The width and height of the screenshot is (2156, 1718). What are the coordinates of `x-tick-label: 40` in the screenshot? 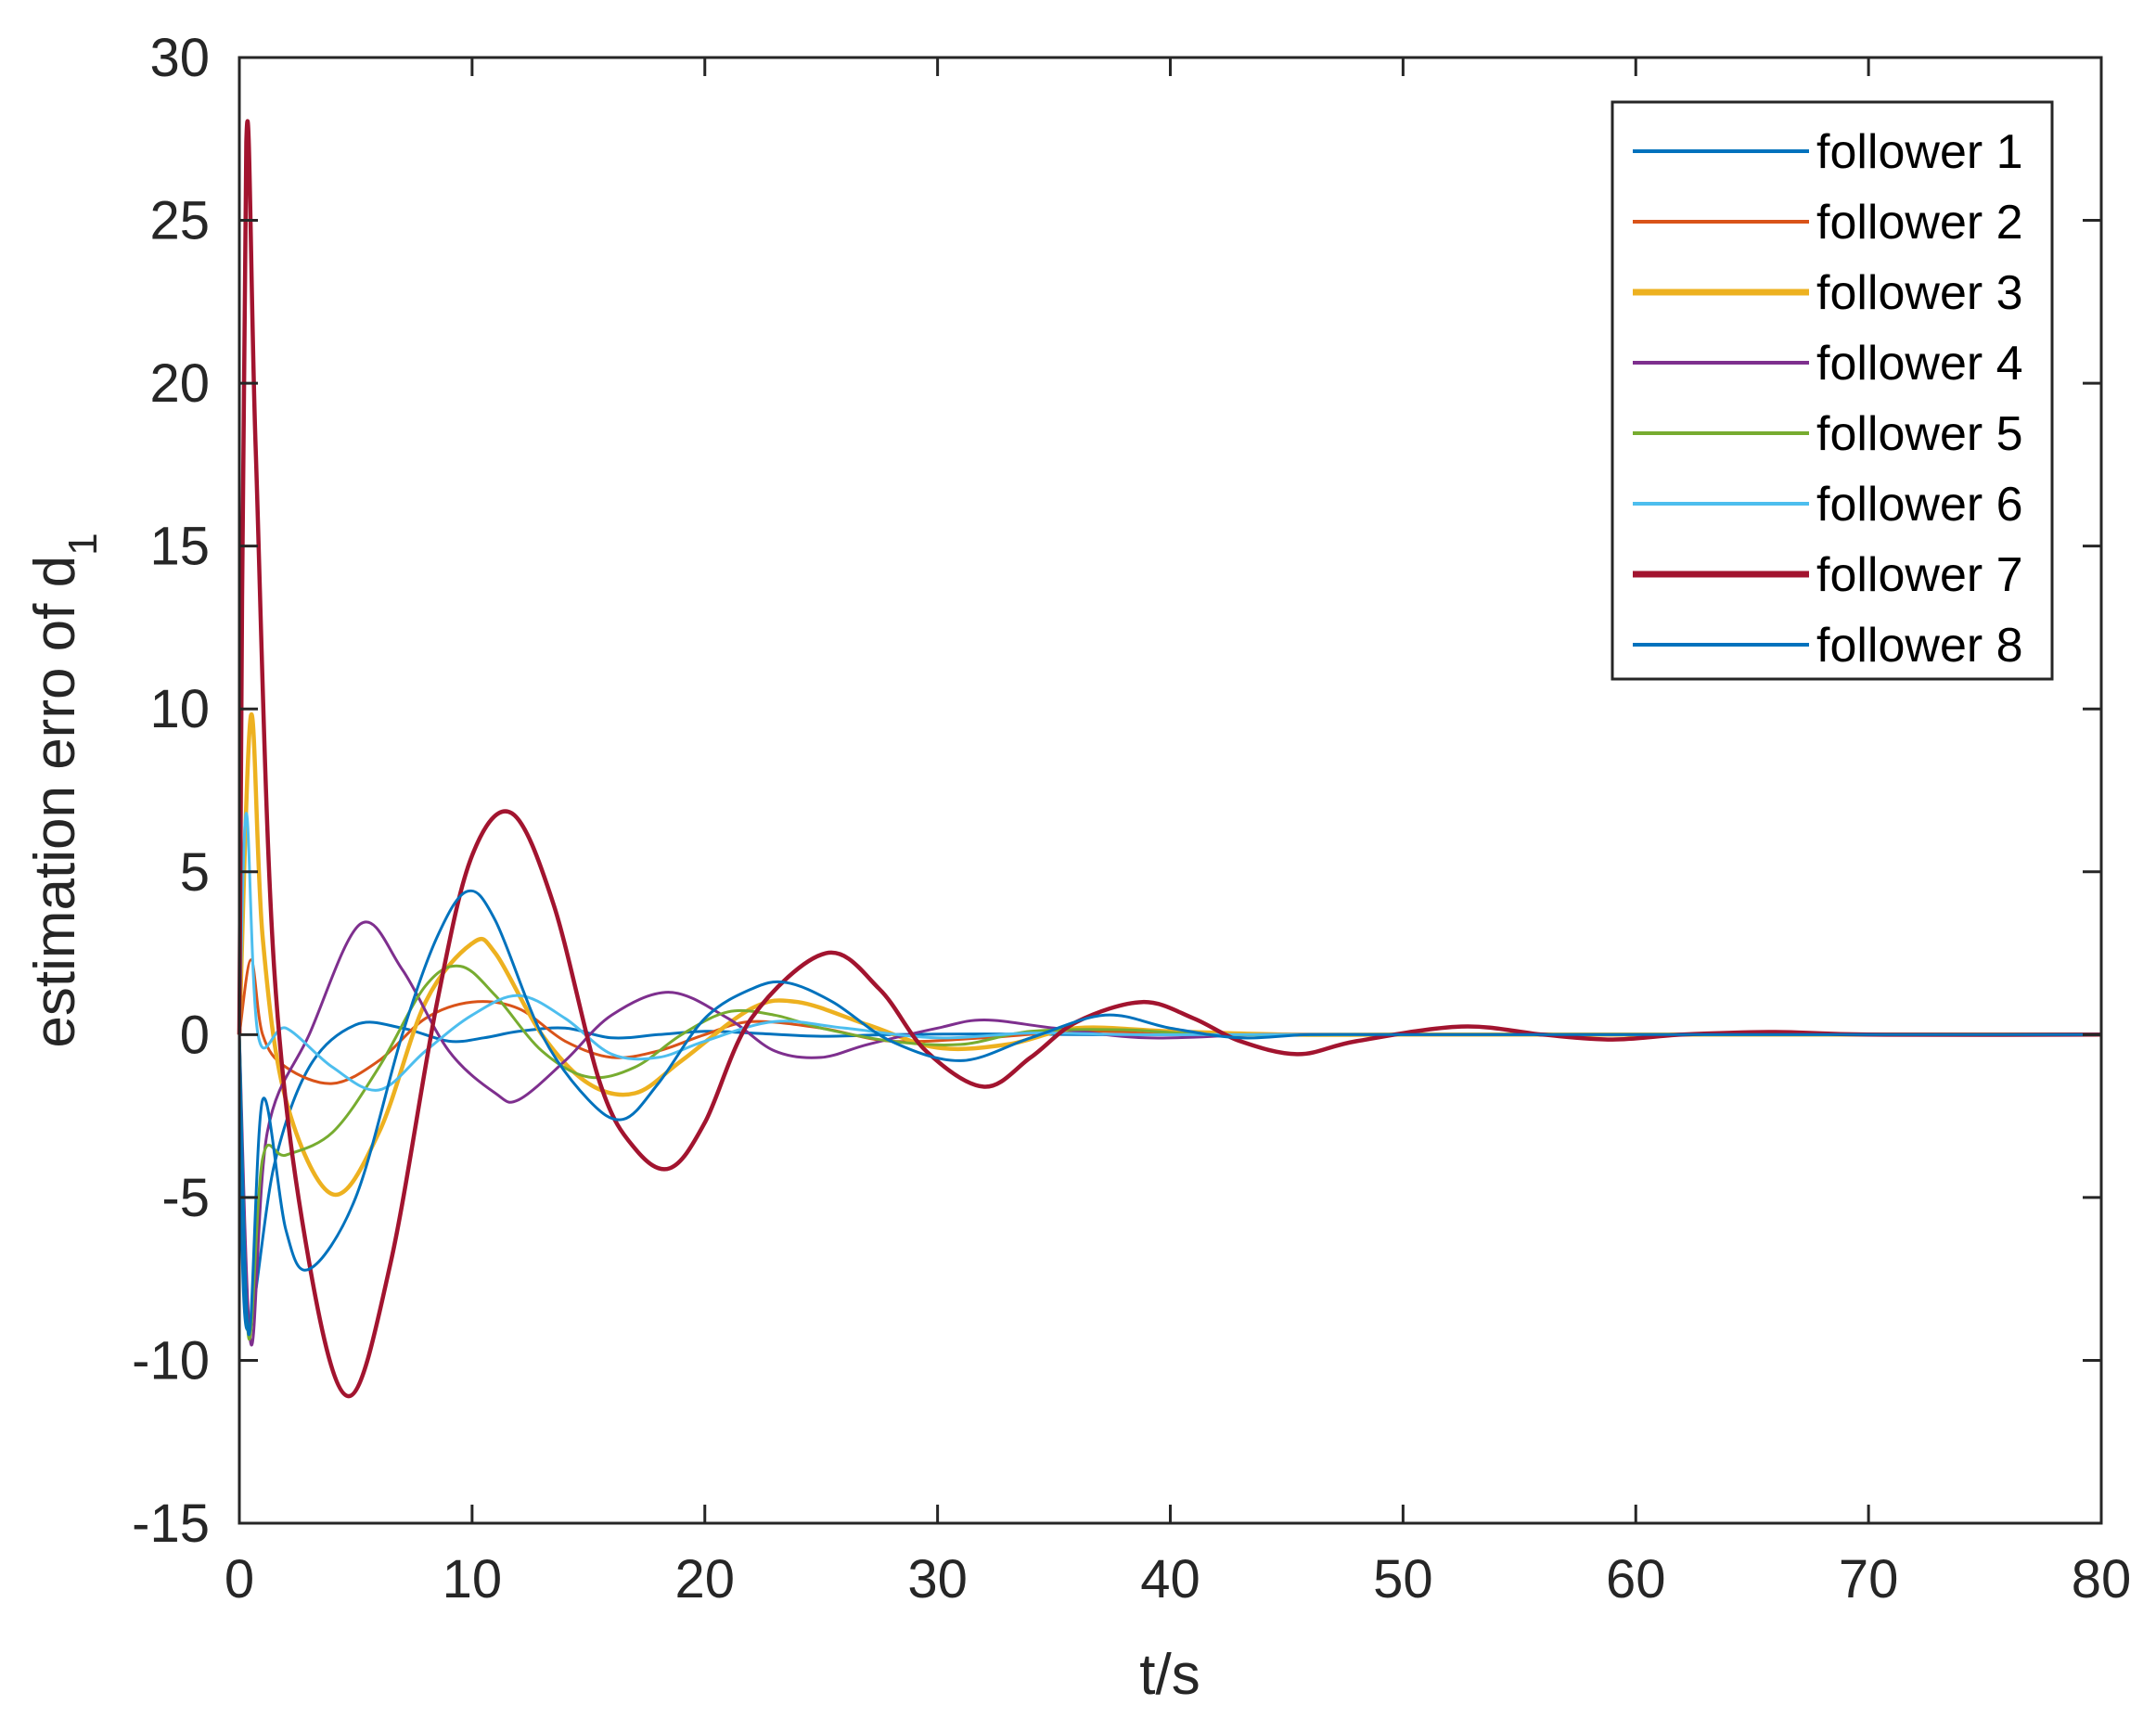 It's located at (1170, 1579).